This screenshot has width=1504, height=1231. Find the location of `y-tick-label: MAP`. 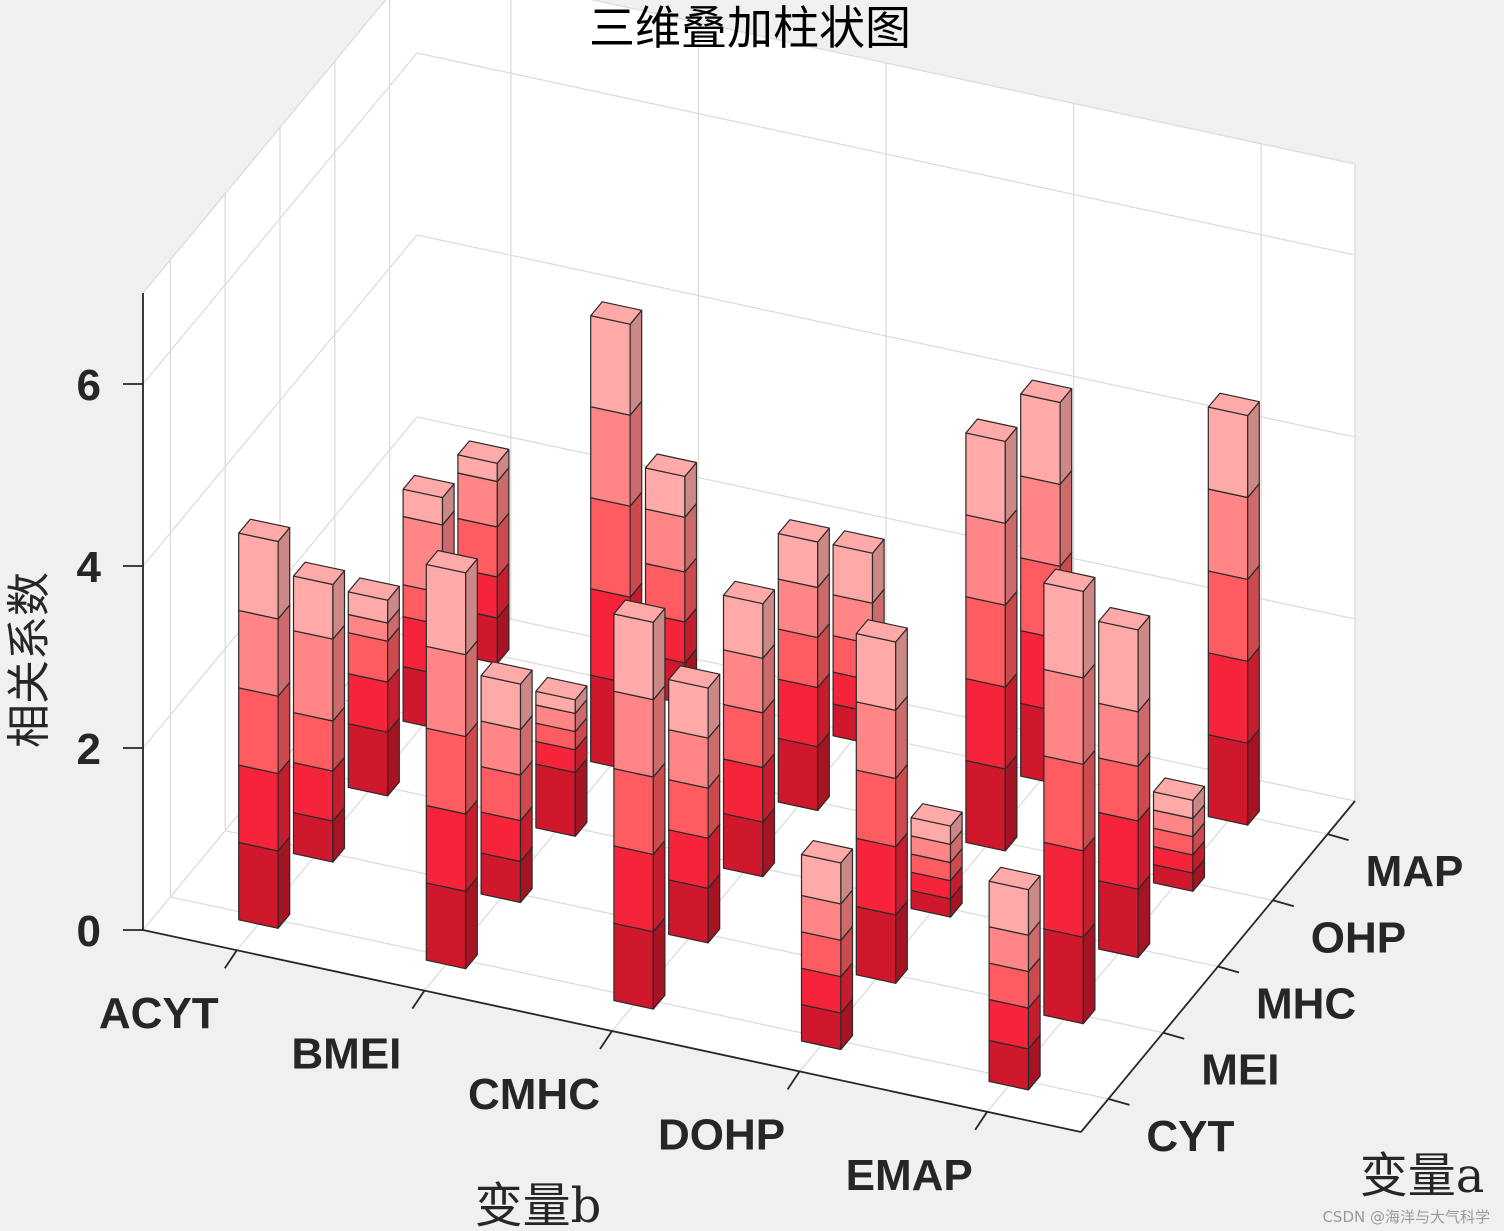

y-tick-label: MAP is located at coordinates (1415, 871).